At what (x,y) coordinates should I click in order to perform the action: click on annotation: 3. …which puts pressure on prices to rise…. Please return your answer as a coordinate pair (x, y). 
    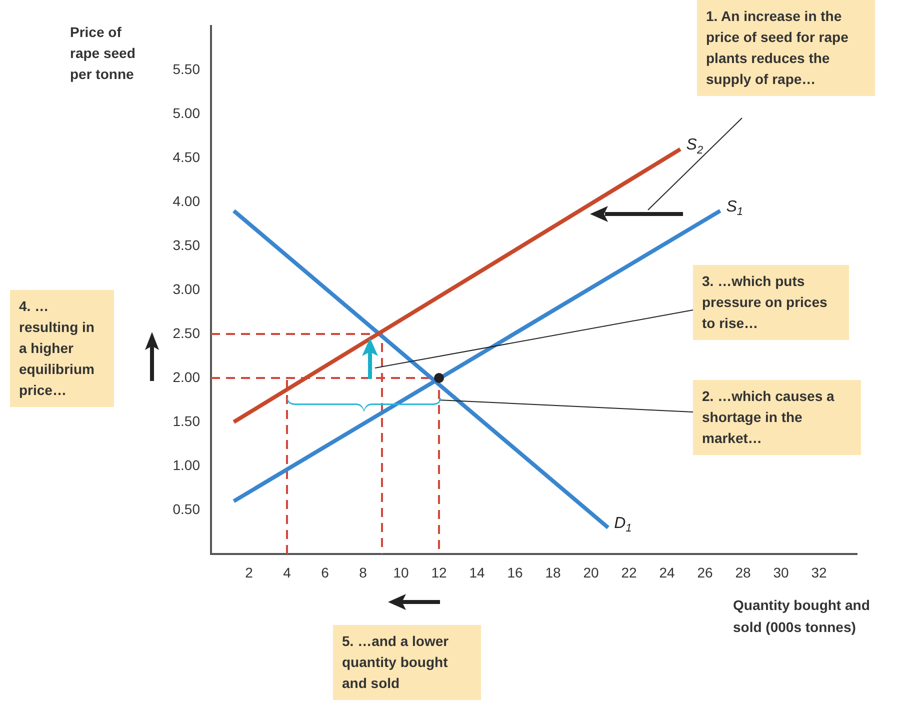
    Looking at the image, I should click on (771, 302).